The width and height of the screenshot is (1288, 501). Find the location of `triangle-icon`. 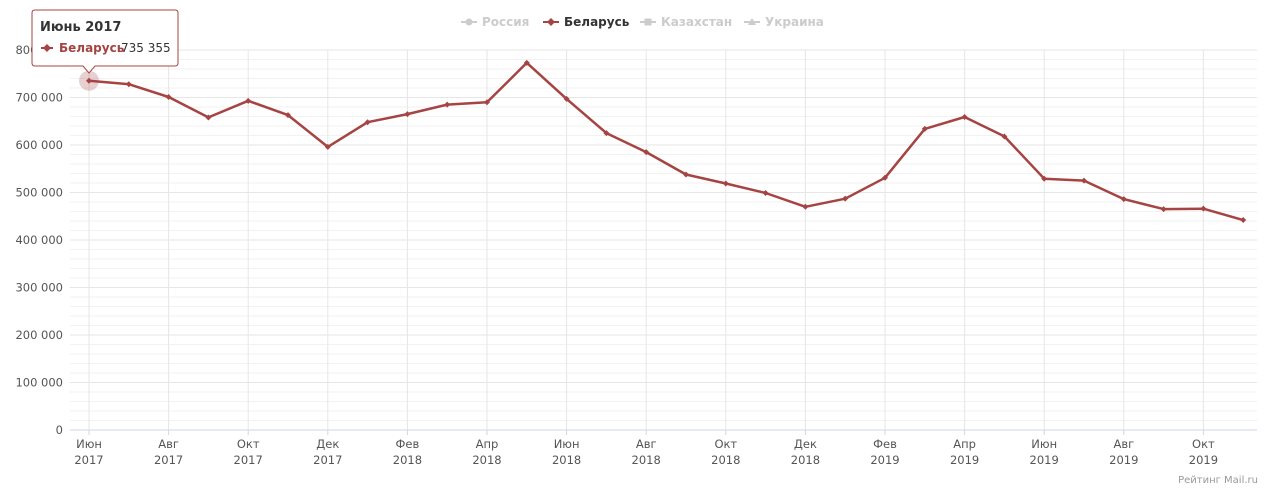

triangle-icon is located at coordinates (752, 21).